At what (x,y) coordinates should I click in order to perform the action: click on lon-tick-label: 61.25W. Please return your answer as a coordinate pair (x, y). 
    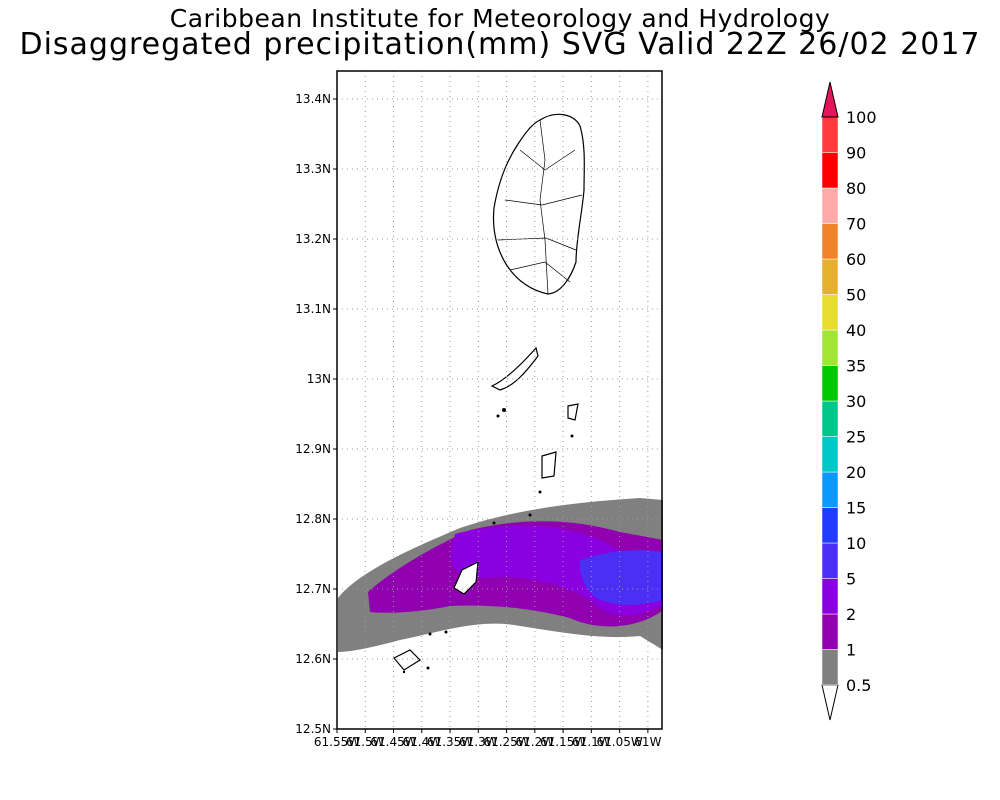
    Looking at the image, I should click on (506, 742).